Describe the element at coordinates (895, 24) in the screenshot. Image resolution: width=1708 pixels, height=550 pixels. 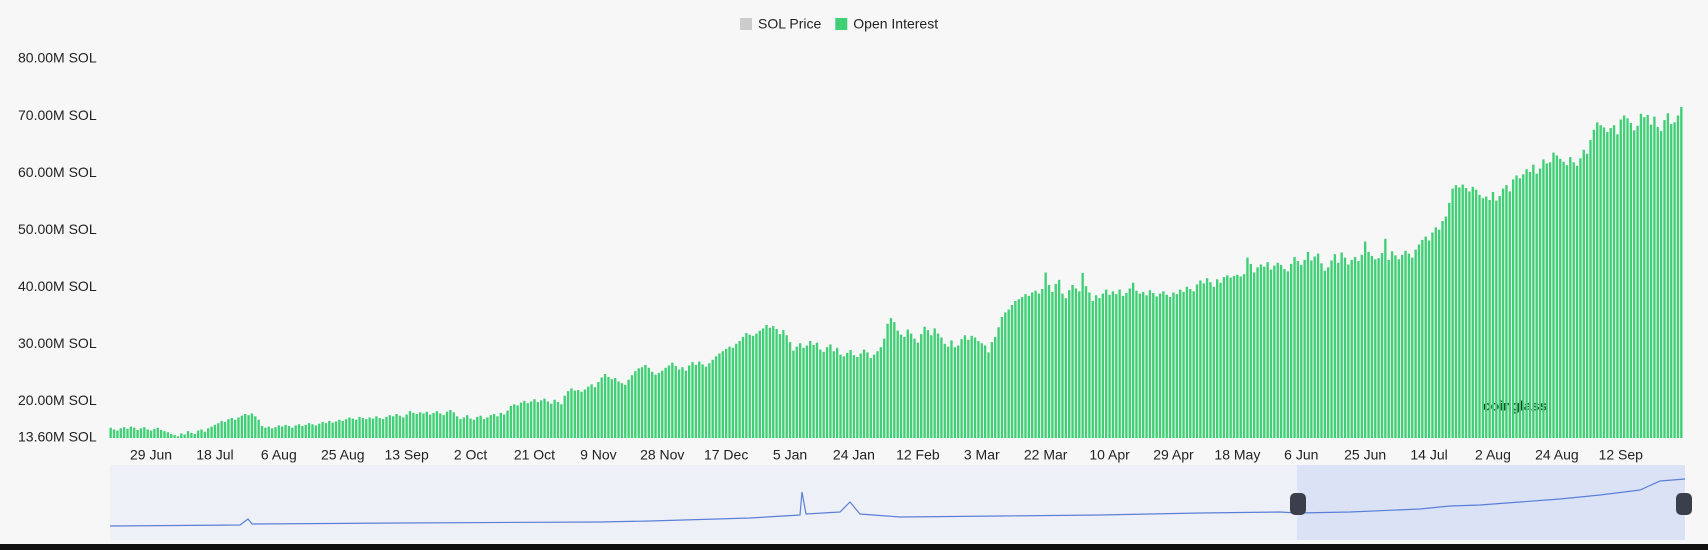
I see `legend-label: Open Interest` at that location.